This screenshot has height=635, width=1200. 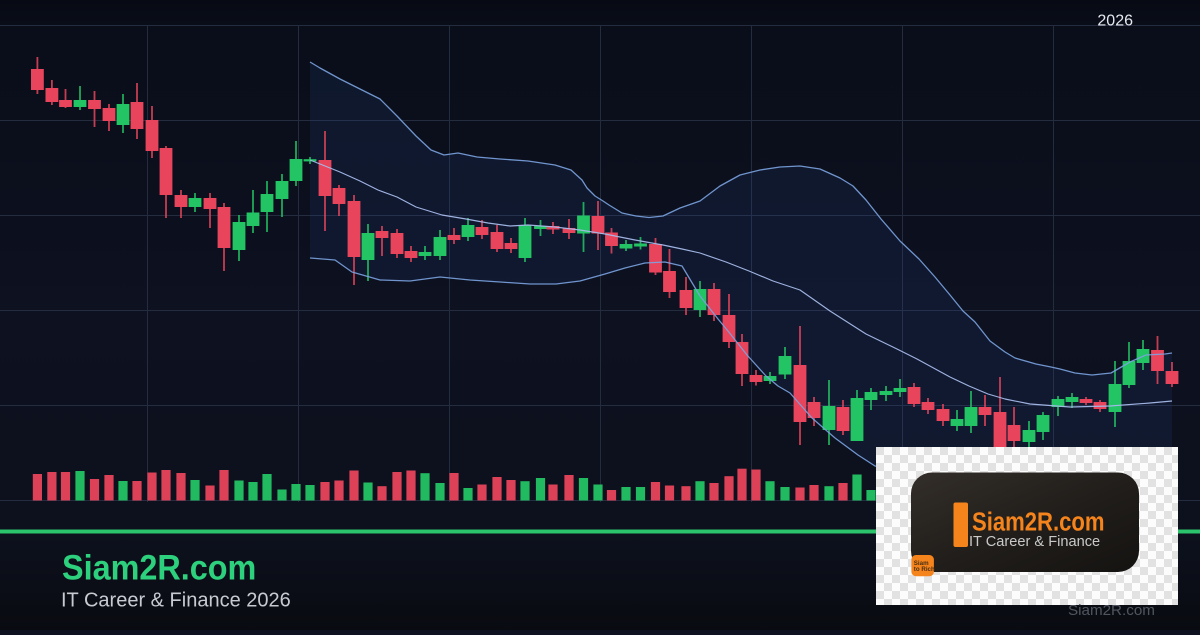 I want to click on svg-text: Siam, so click(x=921, y=563).